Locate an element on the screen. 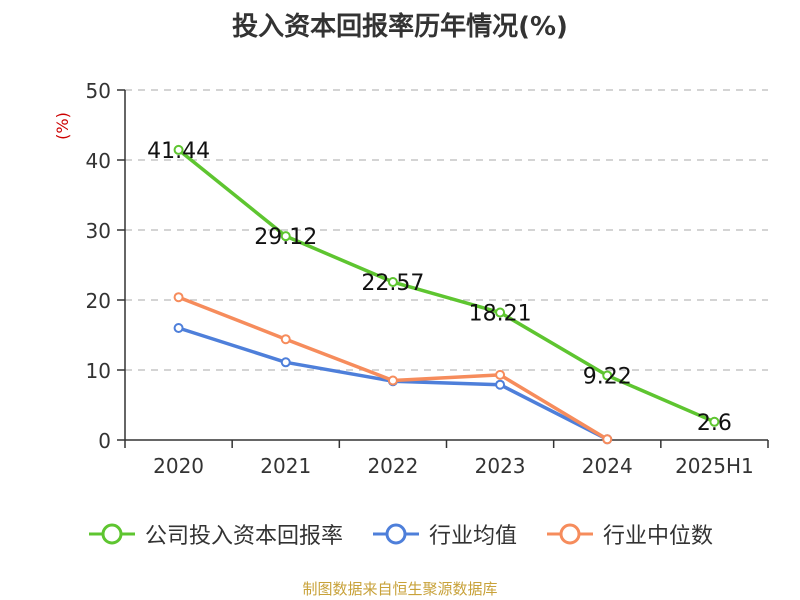 Image resolution: width=800 pixels, height=600 pixels. y-tick-label-1: 10 is located at coordinates (98, 371).